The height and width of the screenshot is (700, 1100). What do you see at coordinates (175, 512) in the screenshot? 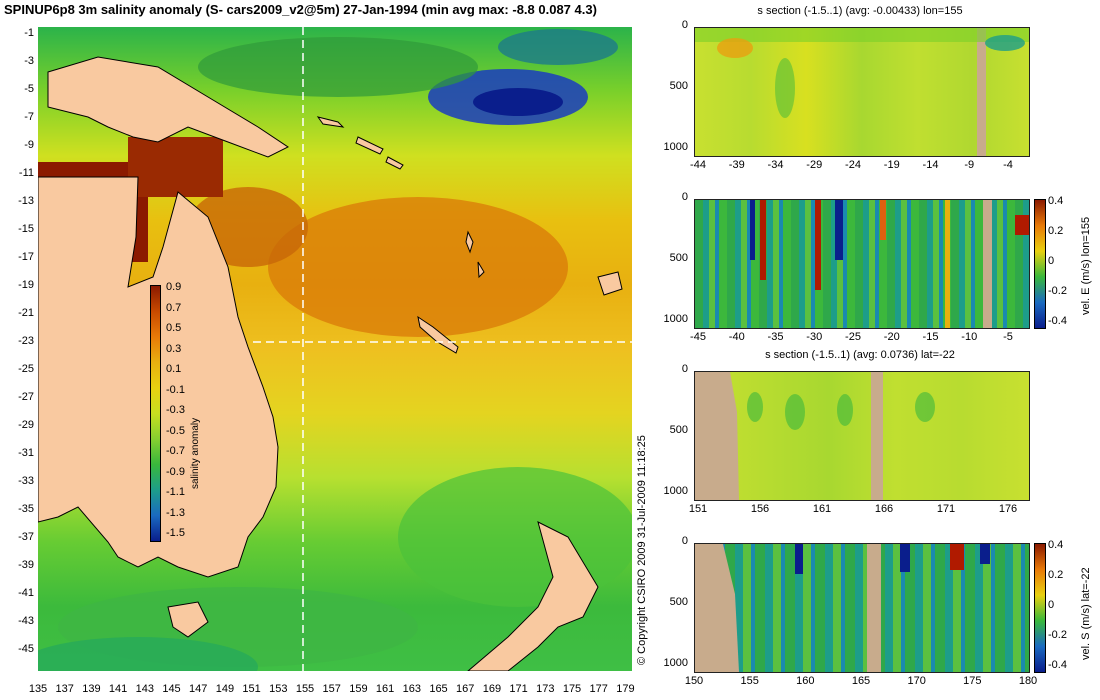
I see `colorbar-tick: -1.3` at bounding box center [175, 512].